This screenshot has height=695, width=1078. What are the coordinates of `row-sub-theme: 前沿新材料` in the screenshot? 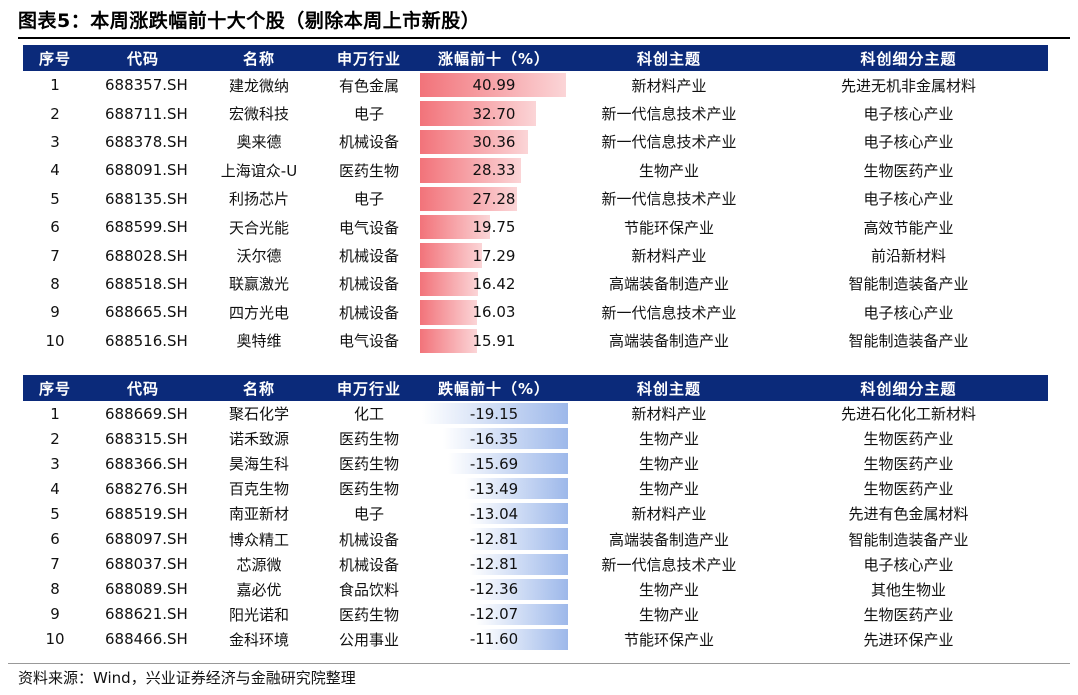 It's located at (908, 256).